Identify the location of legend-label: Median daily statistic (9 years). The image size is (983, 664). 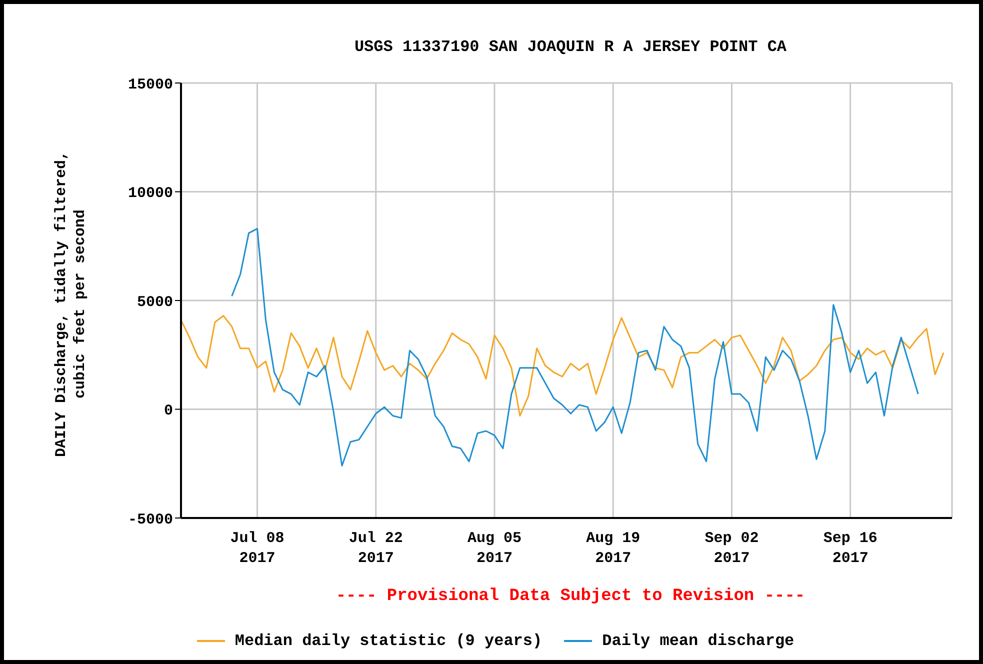
(388, 641).